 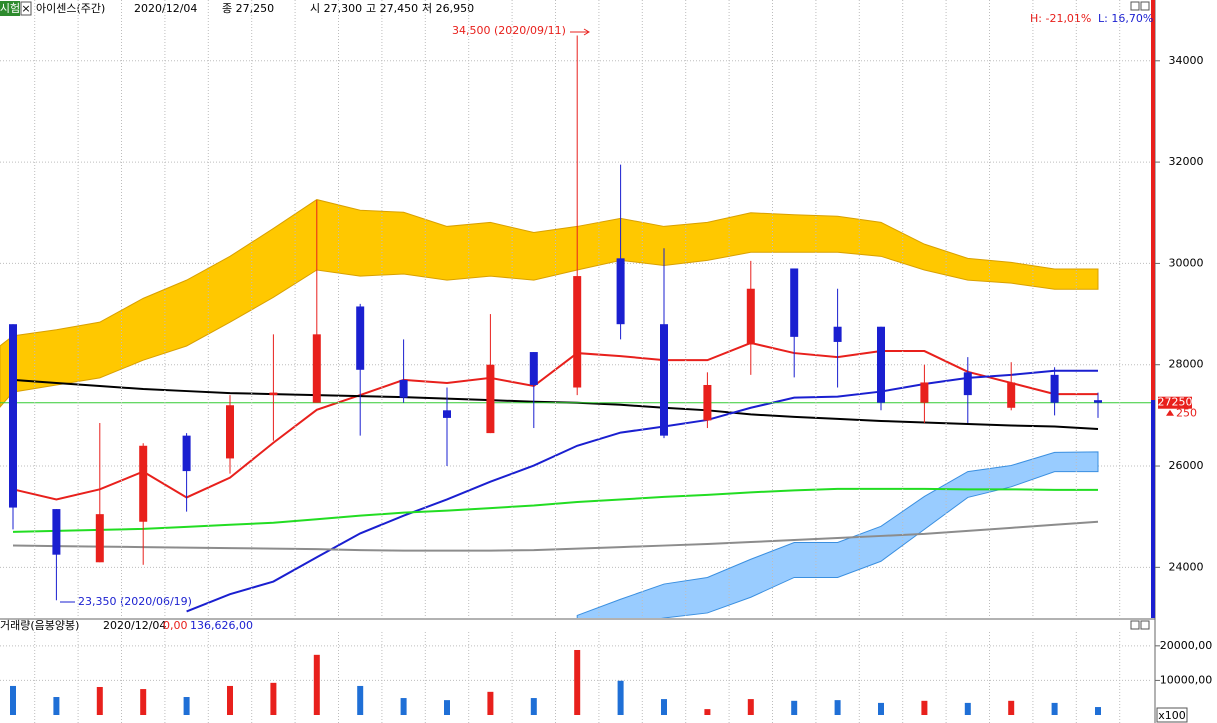 I want to click on y-tick-label: 32000, so click(x=1186, y=161).